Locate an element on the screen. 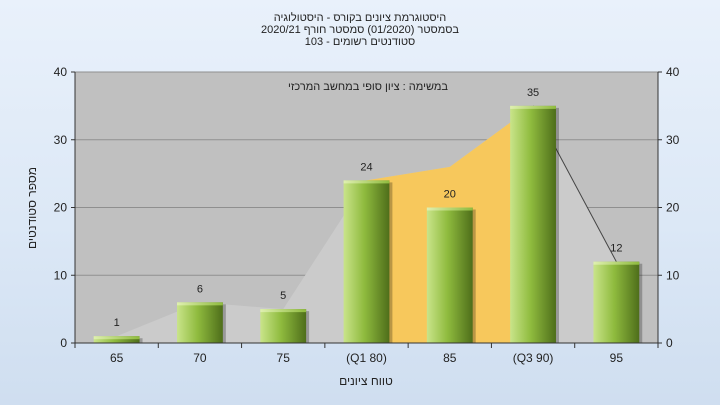 The width and height of the screenshot is (720, 405). y-tick-label-left-40: 40 is located at coordinates (61, 72).